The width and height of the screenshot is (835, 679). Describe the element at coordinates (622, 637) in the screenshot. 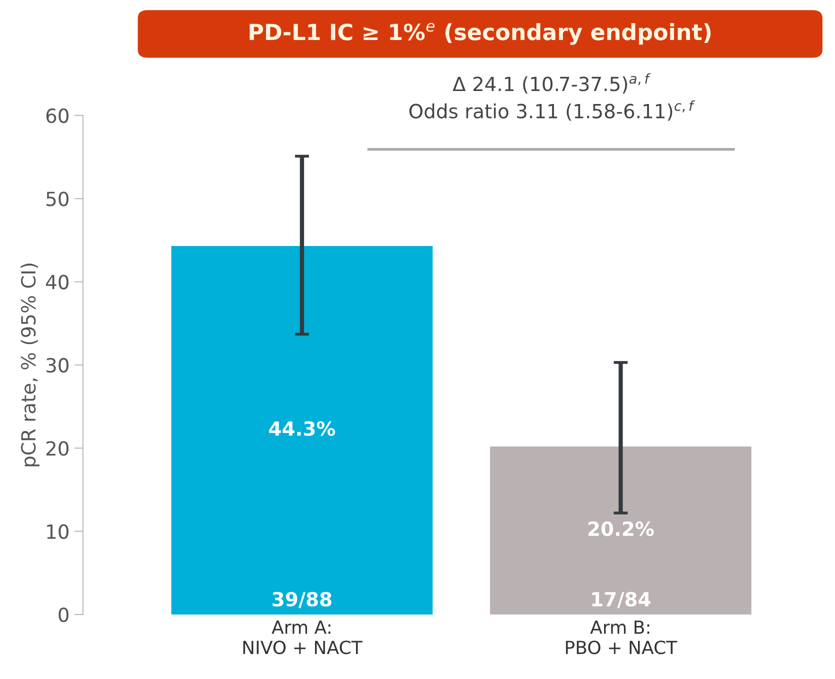

I see `x-tick-label: Arm B: PBO + NACT` at that location.